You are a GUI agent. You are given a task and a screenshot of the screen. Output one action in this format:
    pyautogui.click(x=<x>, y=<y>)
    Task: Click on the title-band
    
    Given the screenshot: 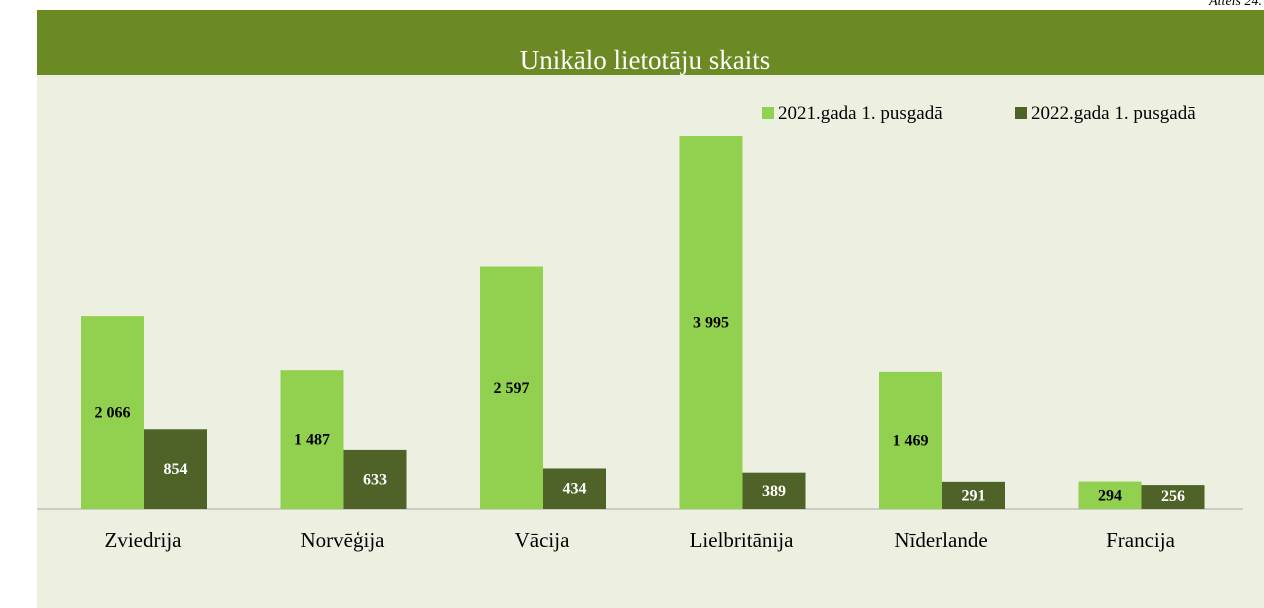 What is the action you would take?
    pyautogui.click(x=650, y=42)
    